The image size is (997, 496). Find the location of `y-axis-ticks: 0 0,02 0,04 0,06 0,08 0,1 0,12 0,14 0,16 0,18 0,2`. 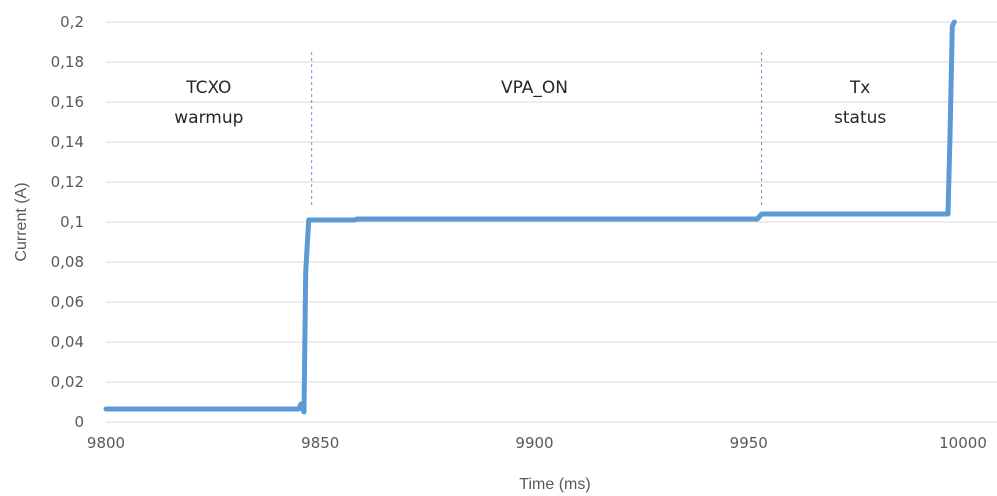

y-axis-ticks: 0 0,02 0,04 0,06 0,08 0,1 0,12 0,14 0,16 0,18 0,2 is located at coordinates (67, 222).